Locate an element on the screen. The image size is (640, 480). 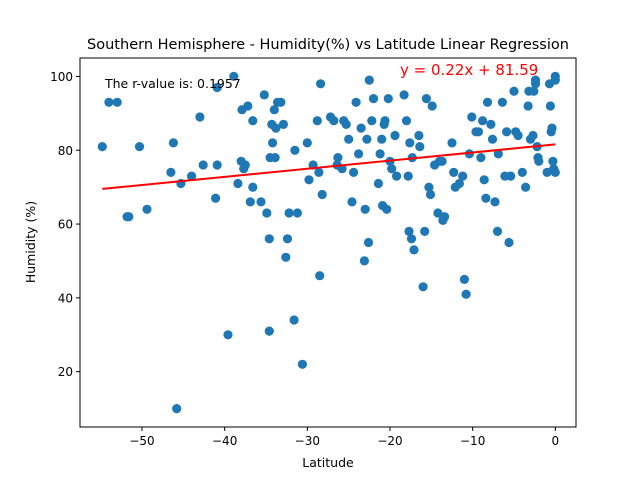
r-value-annotation: The r-value is: 0.1957 is located at coordinates (172, 83).